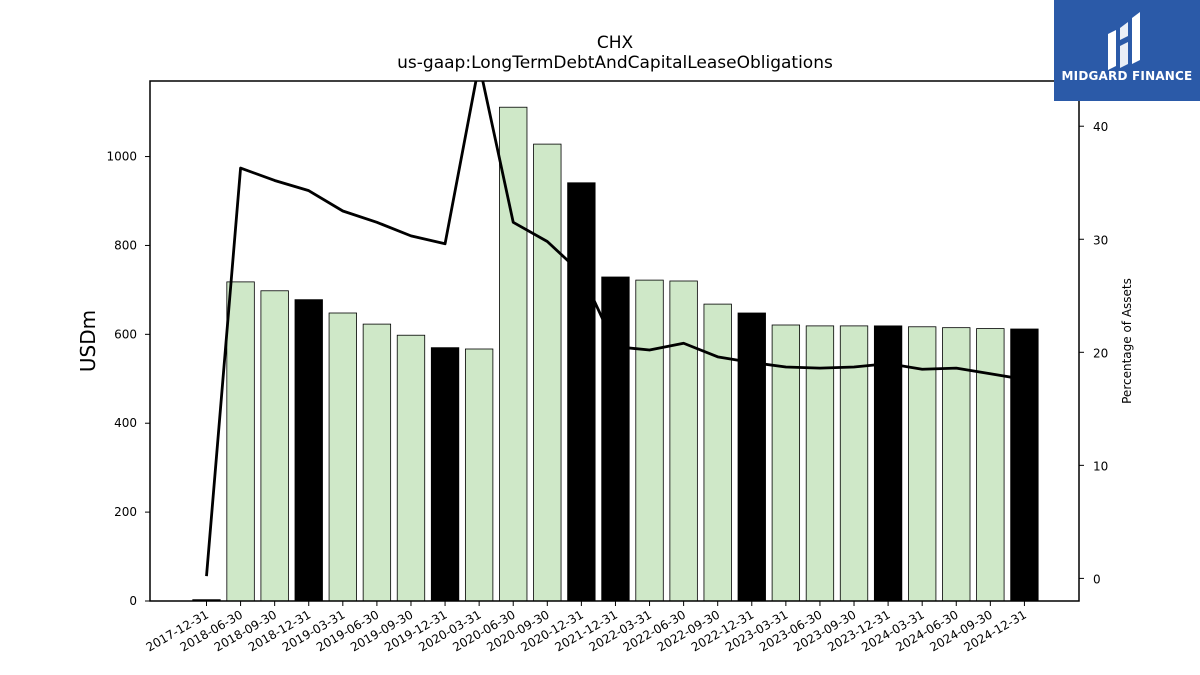 The width and height of the screenshot is (1200, 675). Describe the element at coordinates (125, 334) in the screenshot. I see `y-tick-label: 600` at that location.